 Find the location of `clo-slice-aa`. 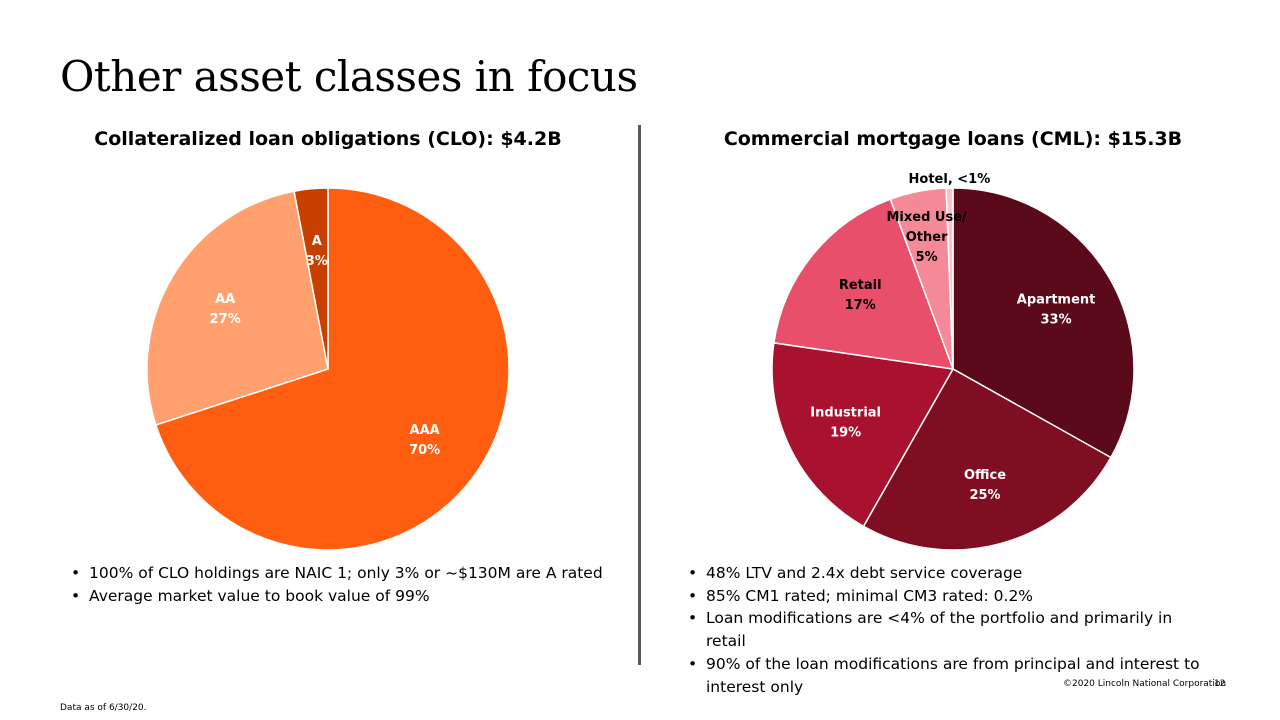

clo-slice-aa is located at coordinates (237, 308).